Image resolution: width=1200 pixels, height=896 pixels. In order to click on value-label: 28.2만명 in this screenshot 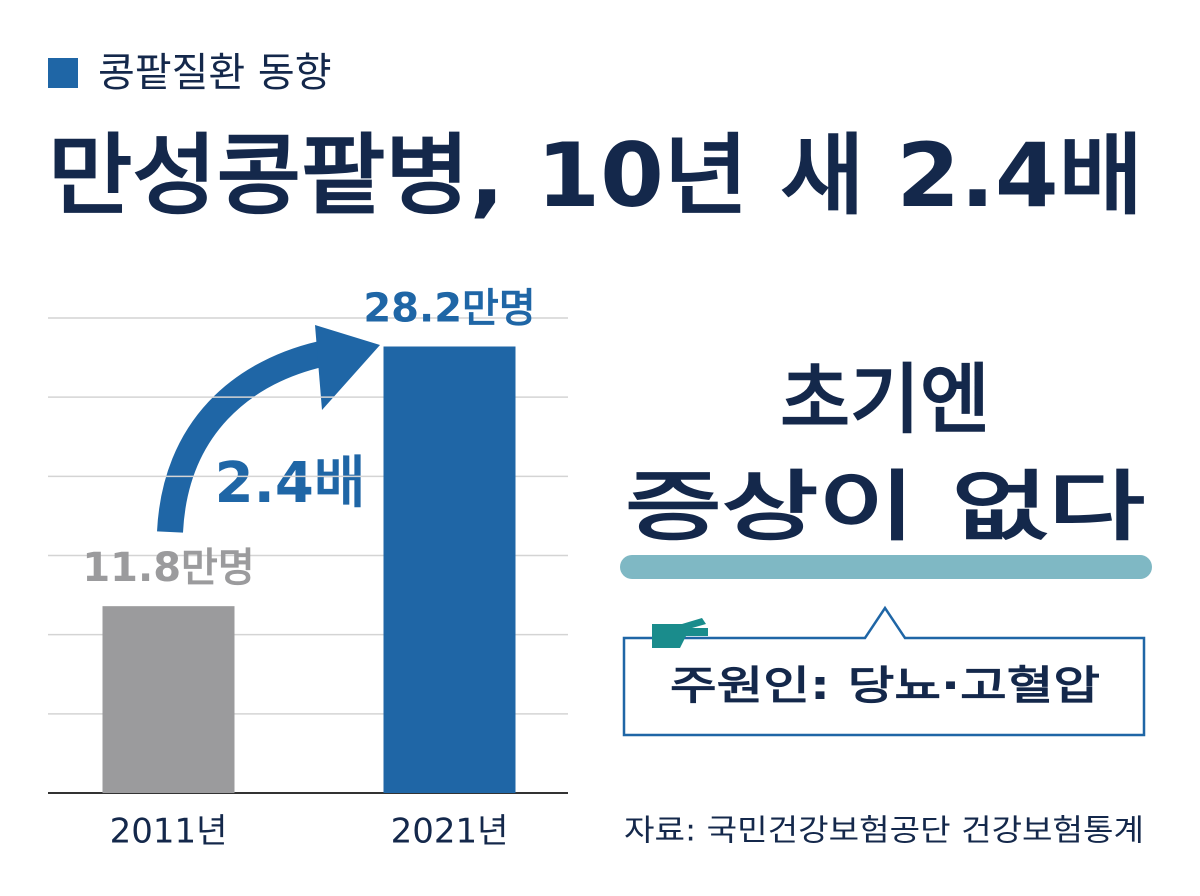, I will do `click(449, 309)`.